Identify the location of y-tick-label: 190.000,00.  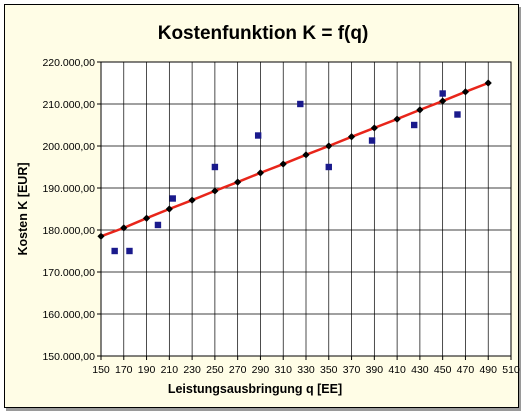
(68, 189).